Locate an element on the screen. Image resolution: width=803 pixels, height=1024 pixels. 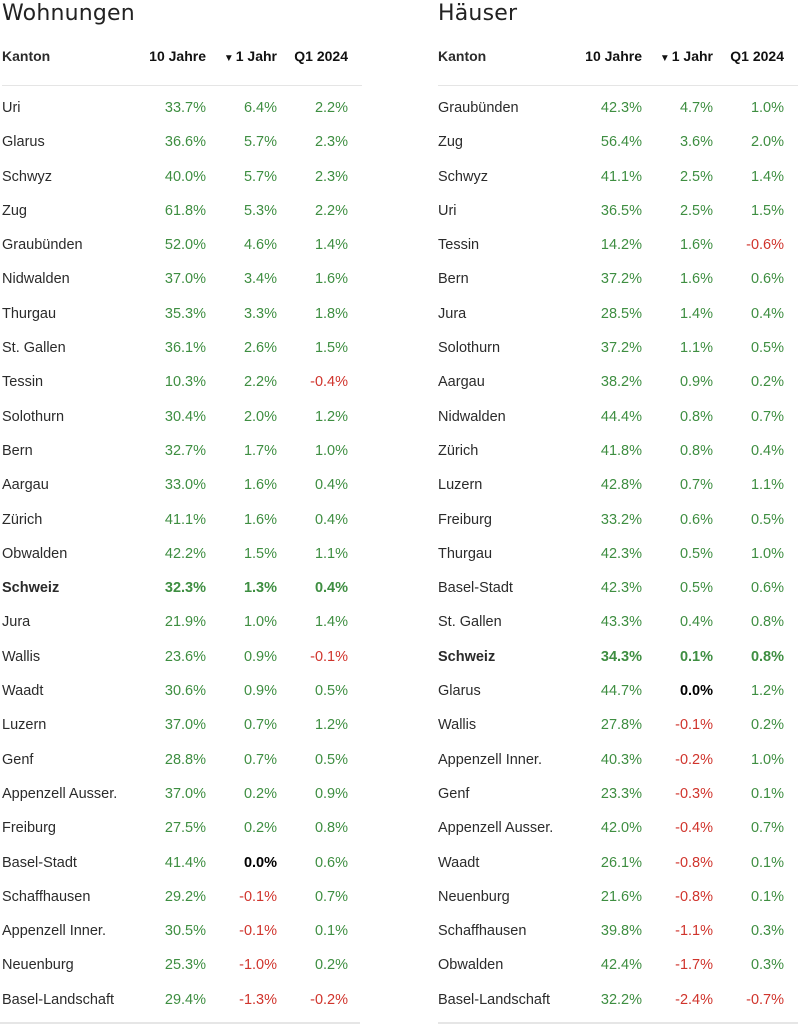
cell-1-jahr: 4.7% is located at coordinates (696, 108).